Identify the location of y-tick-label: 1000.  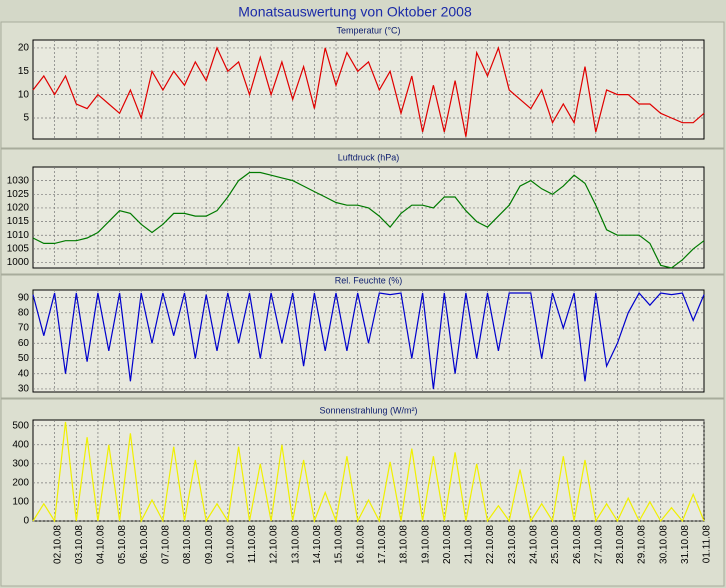
(18, 262).